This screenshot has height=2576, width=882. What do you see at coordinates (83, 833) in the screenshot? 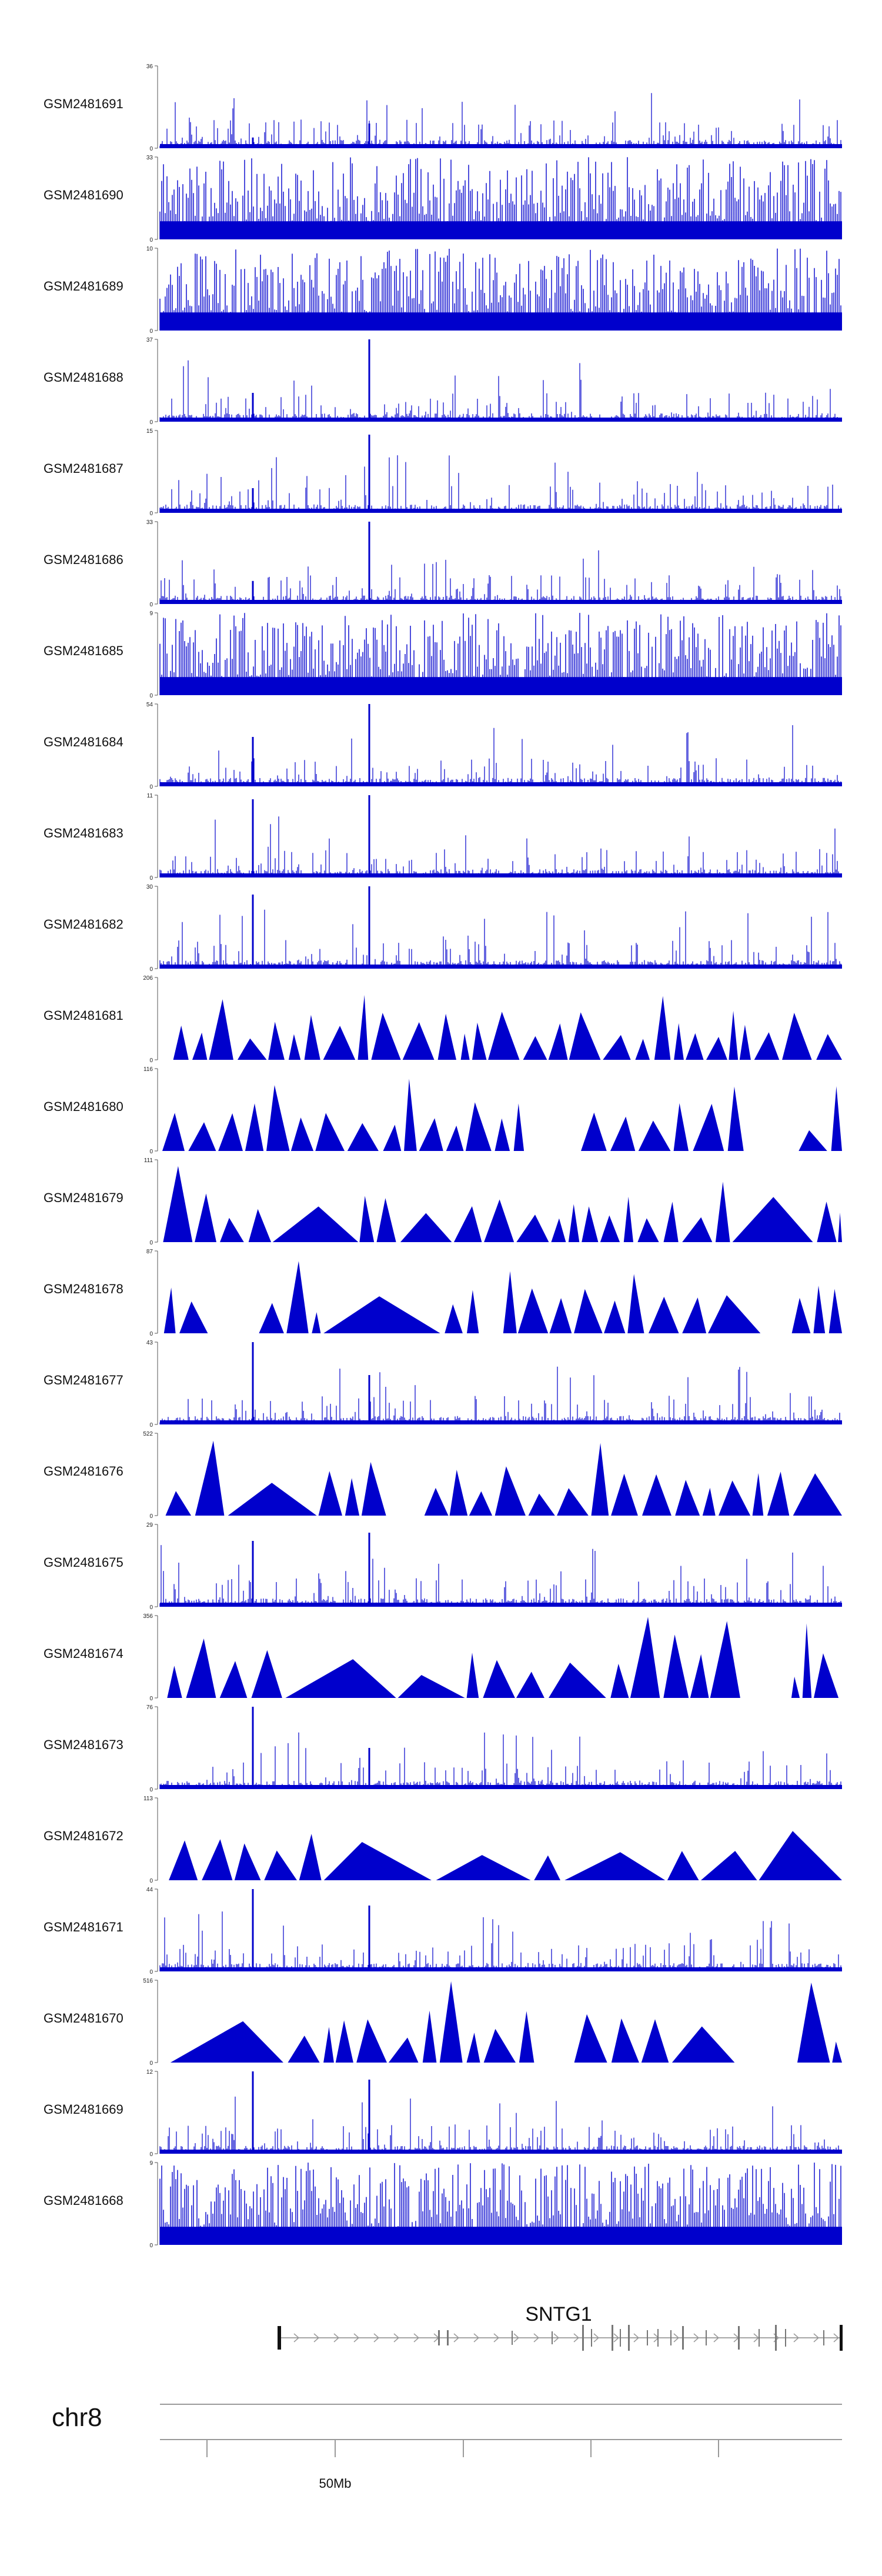
I see `track-label: GSM2481683` at bounding box center [83, 833].